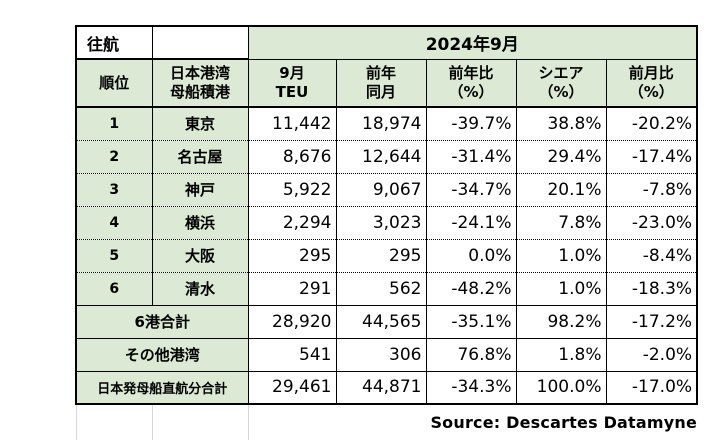 This screenshot has height=440, width=710. I want to click on prev-cell: 295, so click(381, 256).